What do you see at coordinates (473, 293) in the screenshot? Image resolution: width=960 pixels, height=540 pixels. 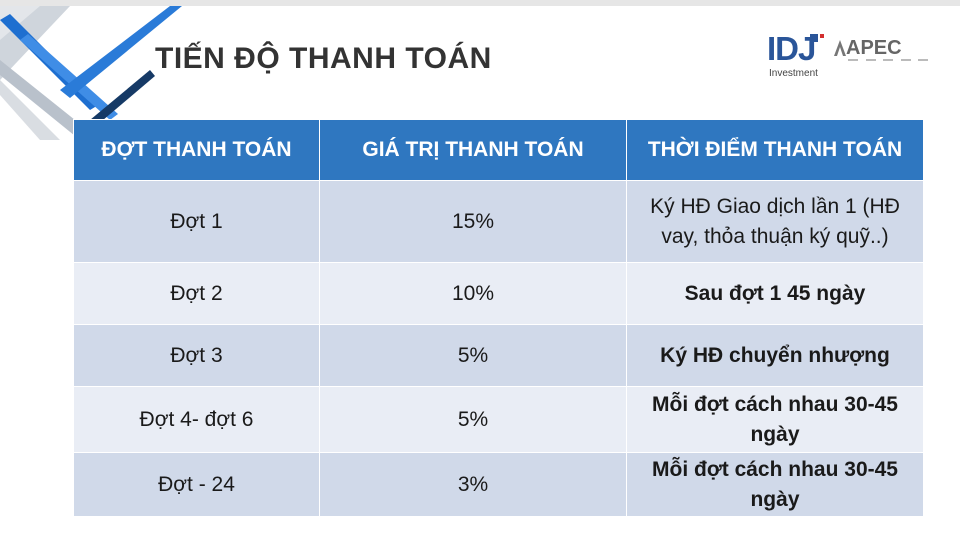 I see `cell-value: 10%` at bounding box center [473, 293].